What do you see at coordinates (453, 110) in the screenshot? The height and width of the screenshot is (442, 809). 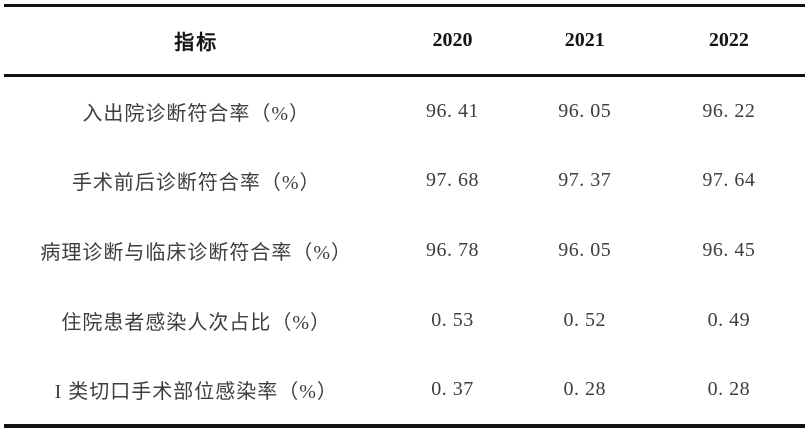 I see `row-value-2020: 96. 41` at bounding box center [453, 110].